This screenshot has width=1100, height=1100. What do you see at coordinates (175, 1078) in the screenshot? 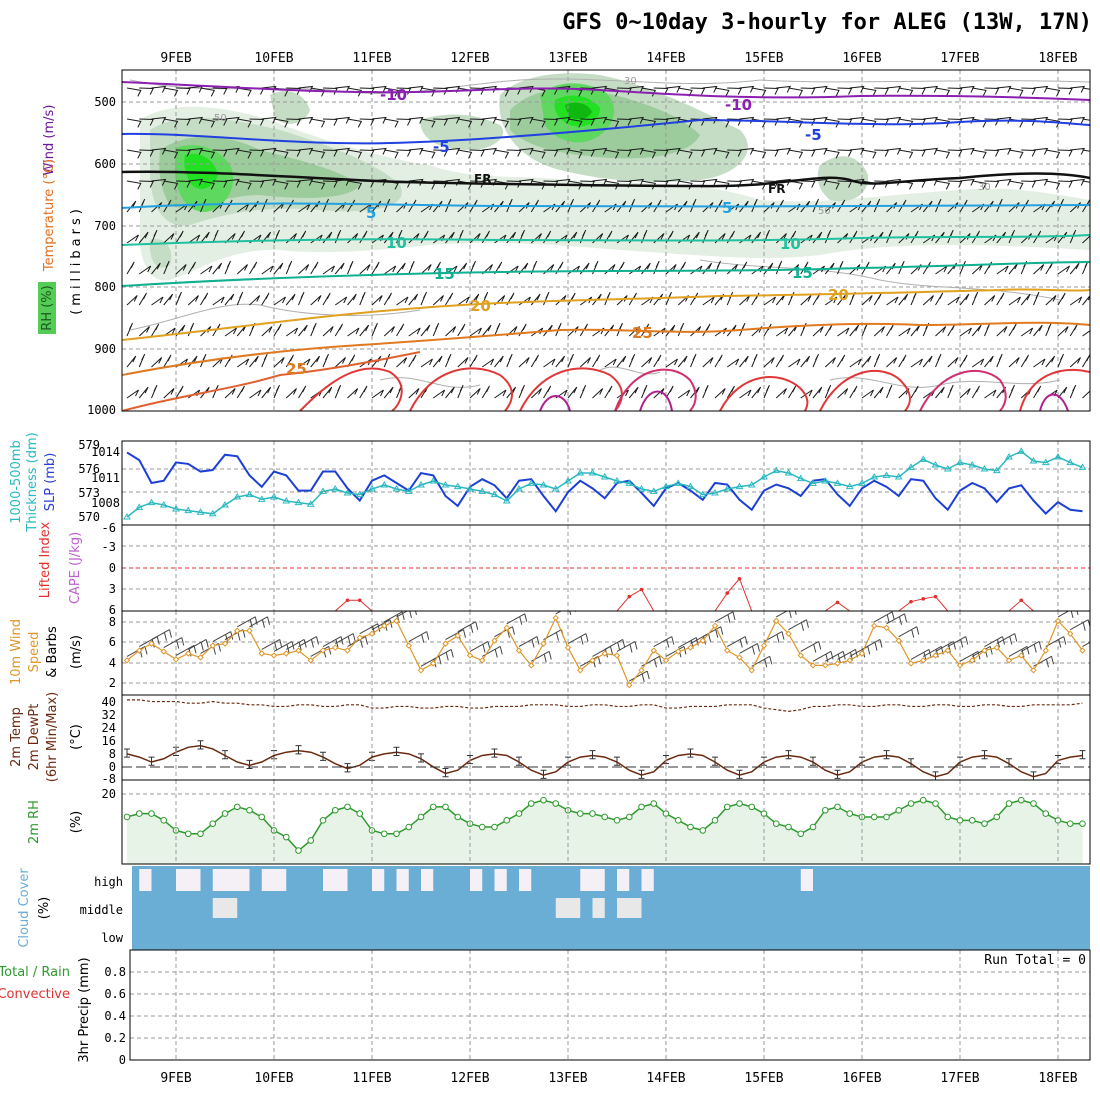
I see `bottom-date-tick: 9FEB` at bounding box center [175, 1078].